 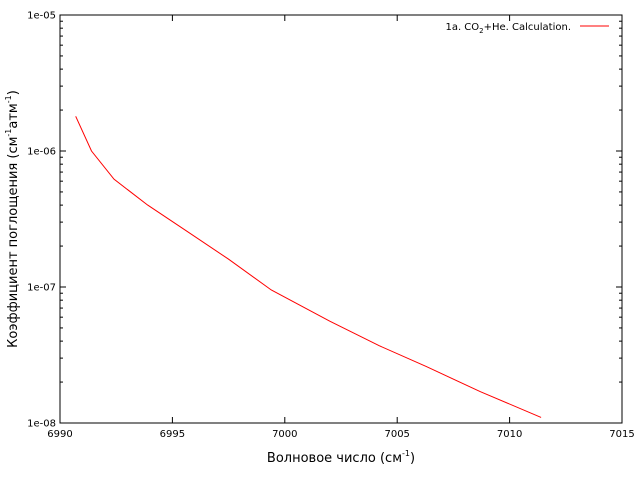 I want to click on legend: 1a. CO2+He. Calculation., so click(x=527, y=28).